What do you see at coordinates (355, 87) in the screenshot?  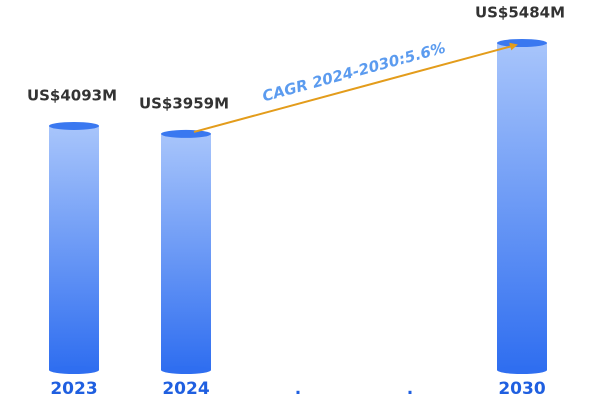 I see `cagr-arrow` at bounding box center [355, 87].